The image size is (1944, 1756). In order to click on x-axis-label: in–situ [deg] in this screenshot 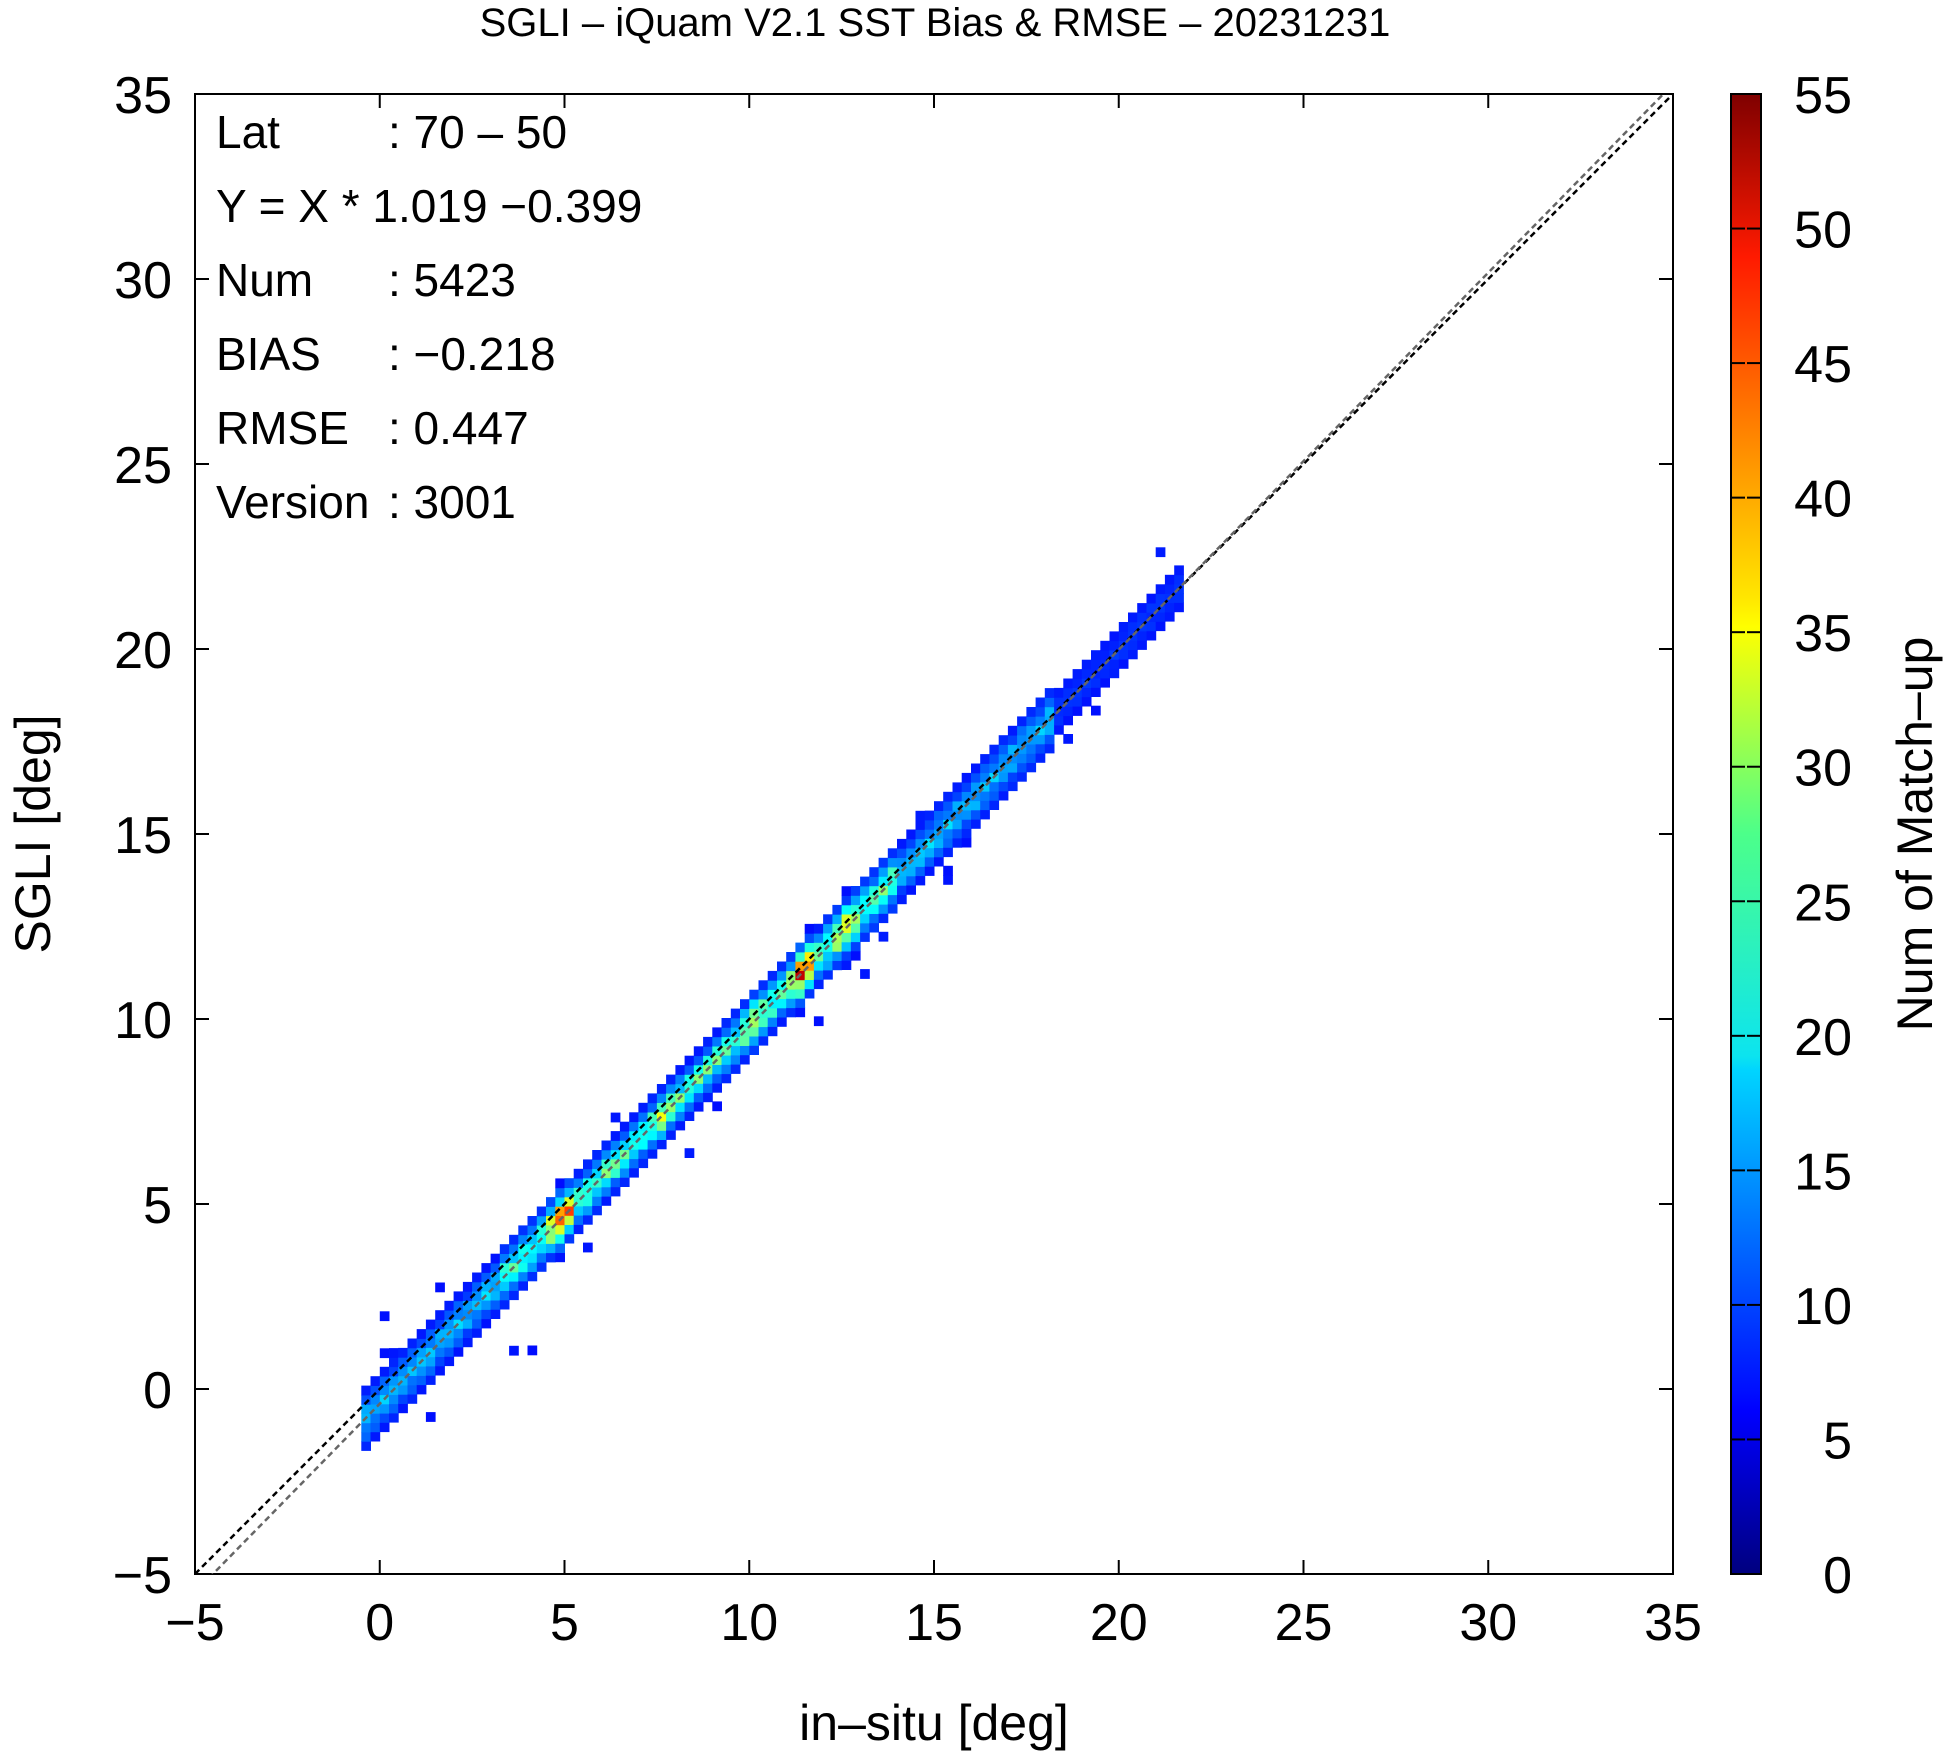, I will do `click(934, 1723)`.